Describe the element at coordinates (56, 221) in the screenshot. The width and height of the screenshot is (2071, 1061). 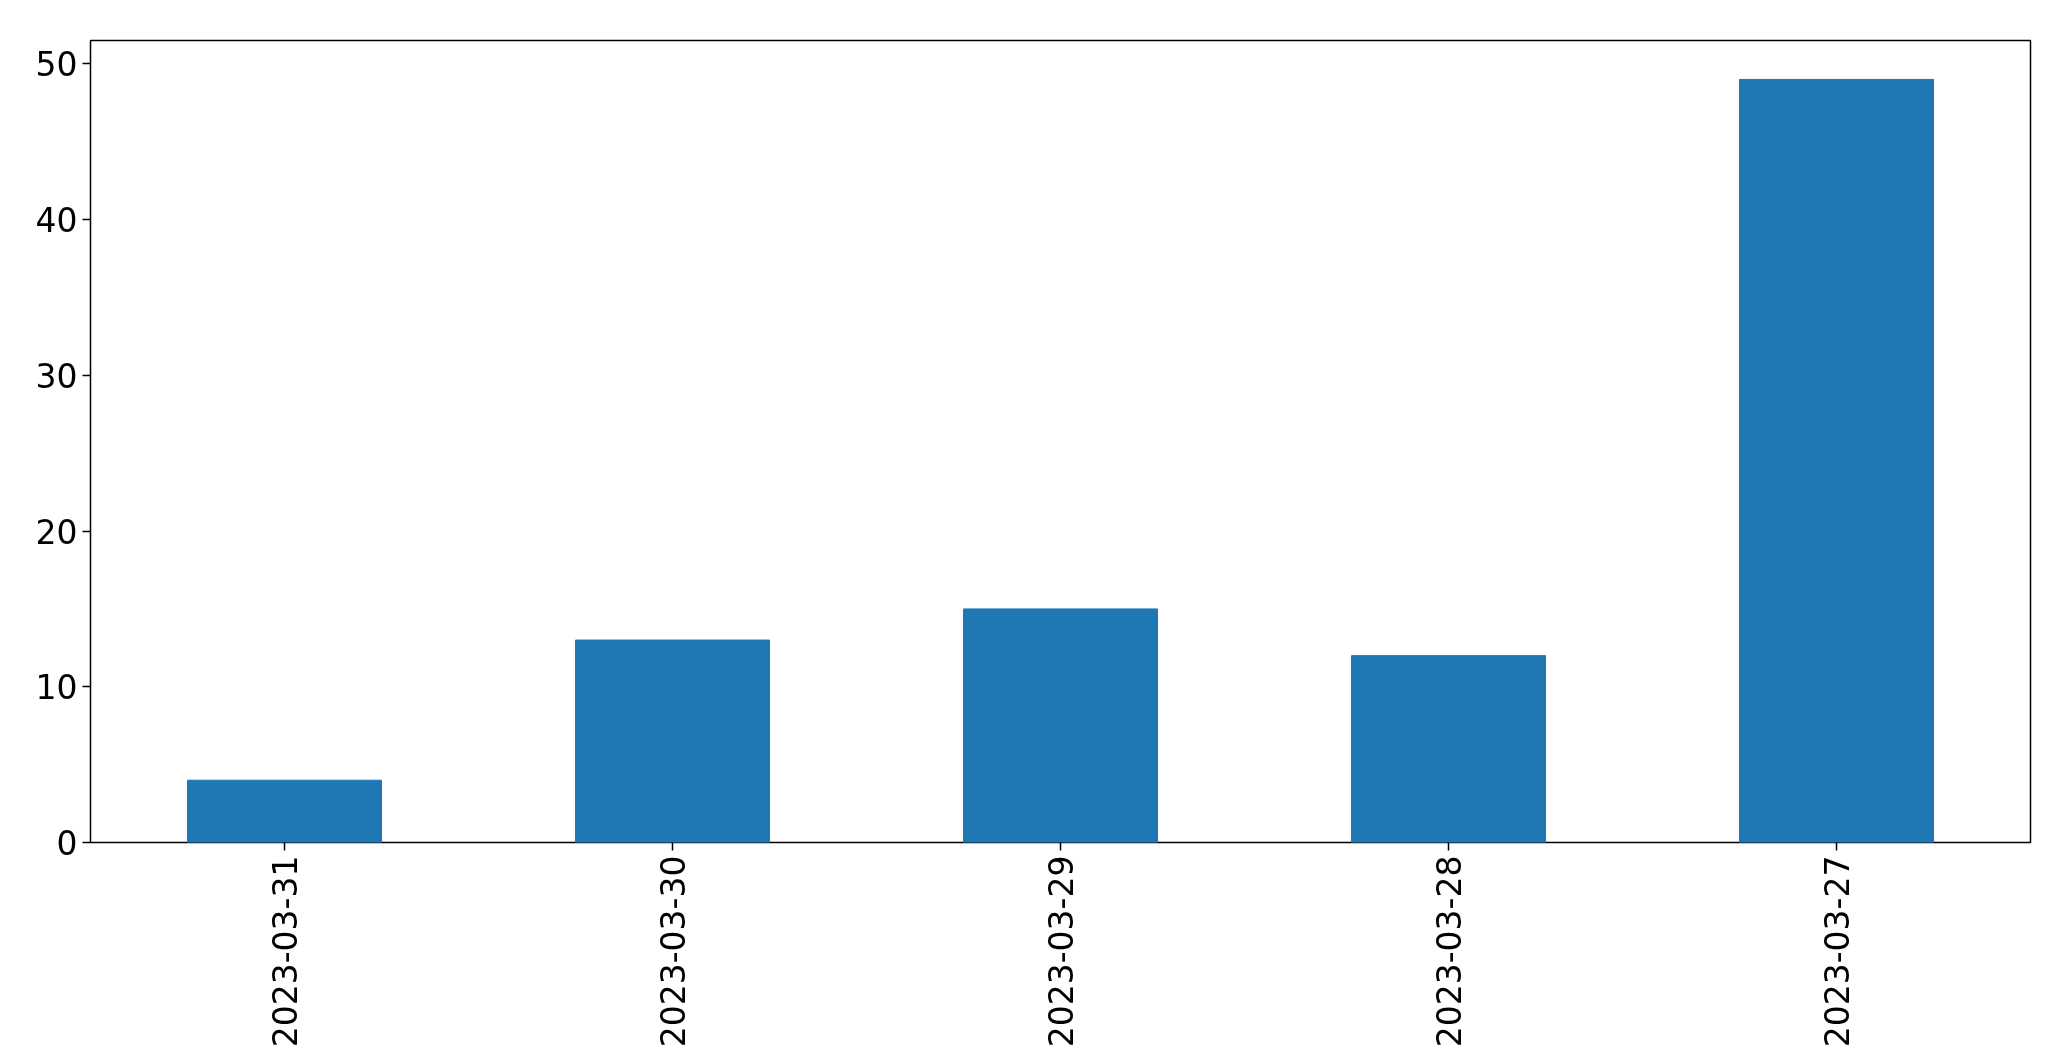
I see `y-tick-label: 40` at that location.